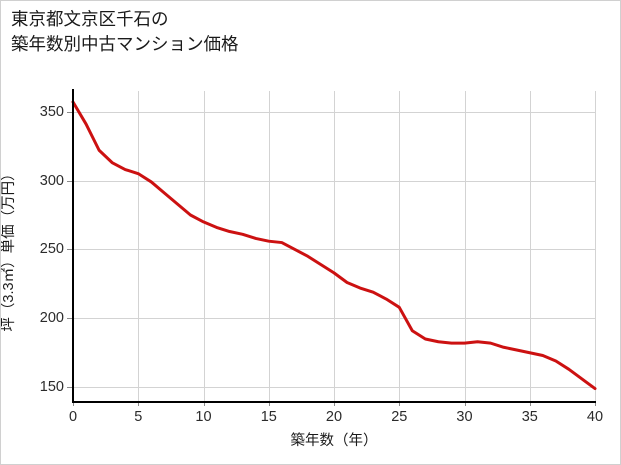  I want to click on x-axis-label: 築年数（年）, so click(334, 441).